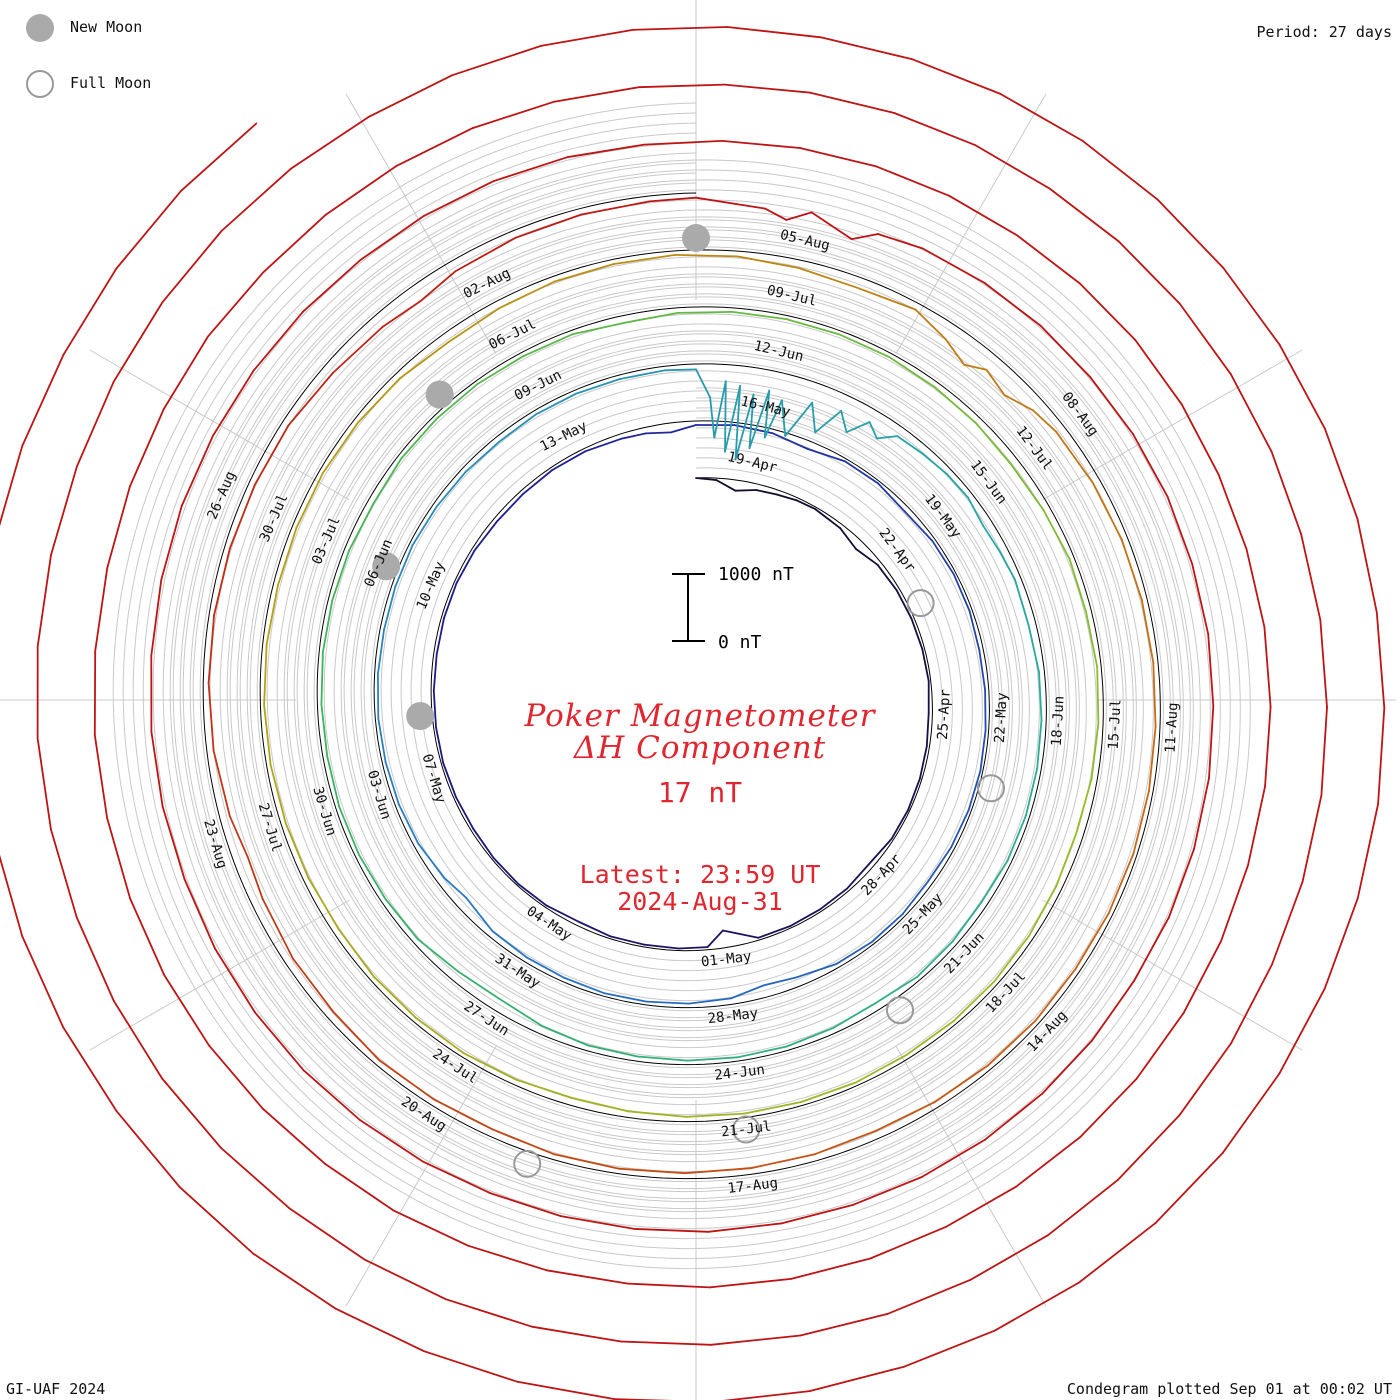 This screenshot has height=1400, width=1400. Describe the element at coordinates (752, 462) in the screenshot. I see `date-label: 19-Apr` at that location.